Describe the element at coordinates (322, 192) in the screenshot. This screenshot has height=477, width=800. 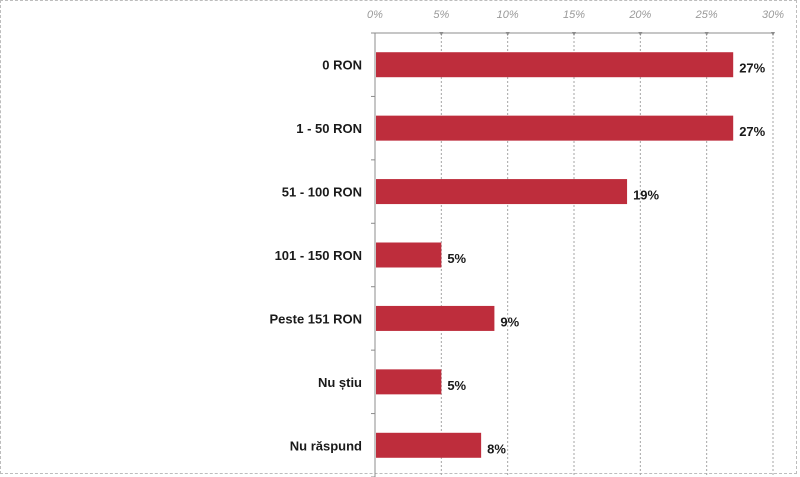
I see `category-label: 51 - 100 RON` at that location.